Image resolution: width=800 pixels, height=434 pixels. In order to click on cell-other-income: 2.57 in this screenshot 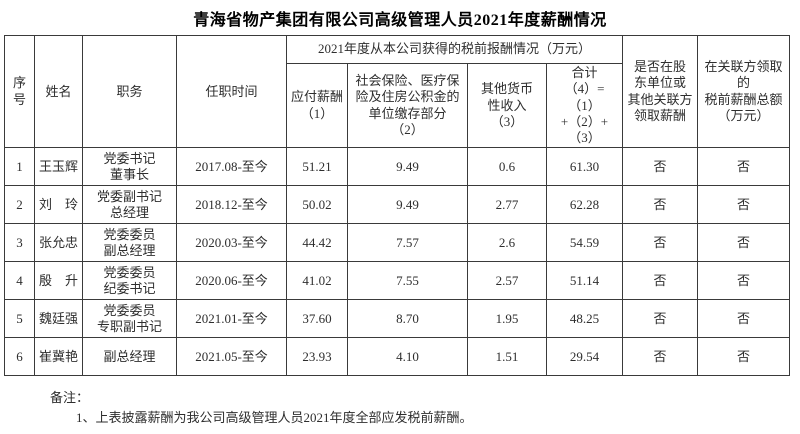, I will do `click(507, 281)`.